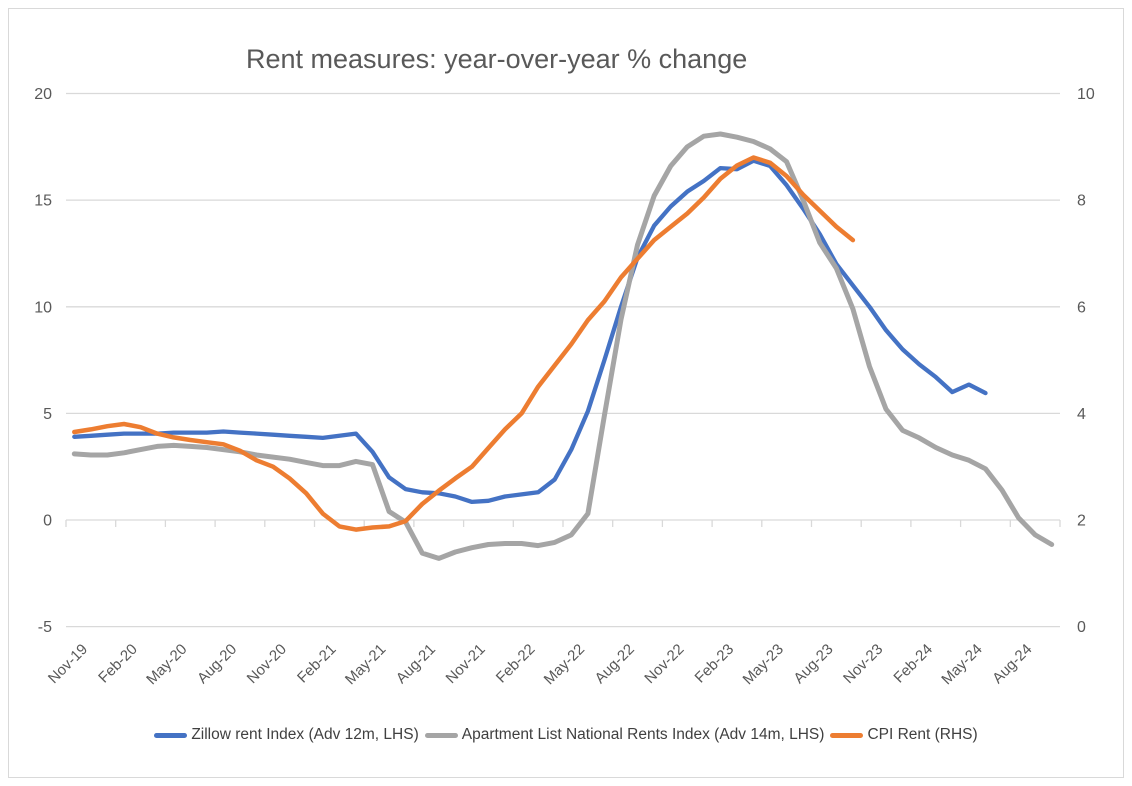 The image size is (1132, 786). What do you see at coordinates (365, 664) in the screenshot?
I see `x-axis-label: May-21` at bounding box center [365, 664].